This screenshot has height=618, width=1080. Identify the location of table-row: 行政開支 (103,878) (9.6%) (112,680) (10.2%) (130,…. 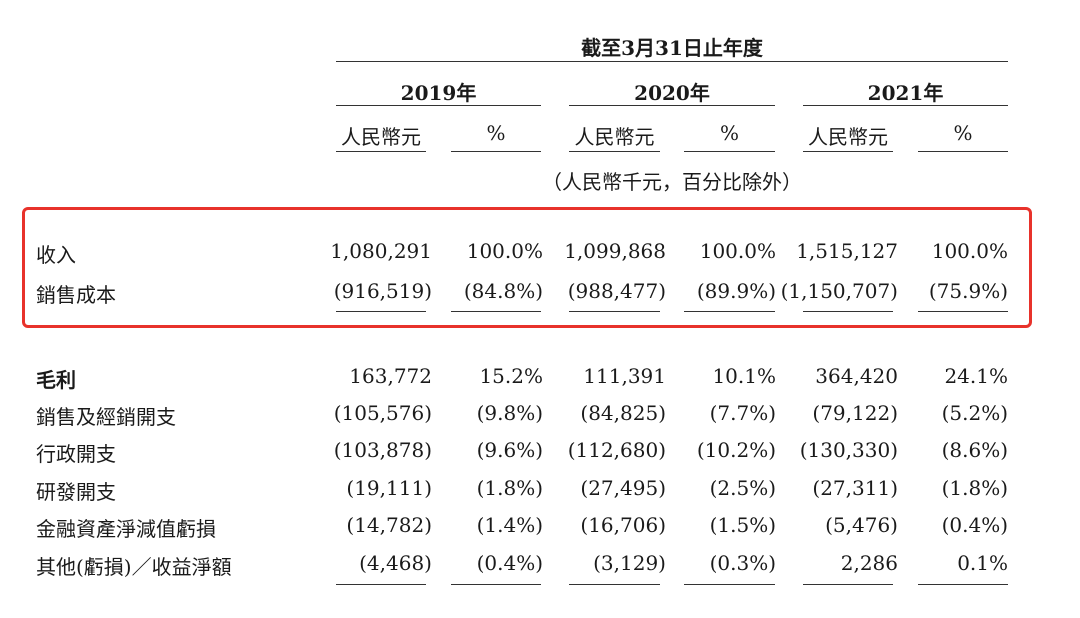
(540, 454).